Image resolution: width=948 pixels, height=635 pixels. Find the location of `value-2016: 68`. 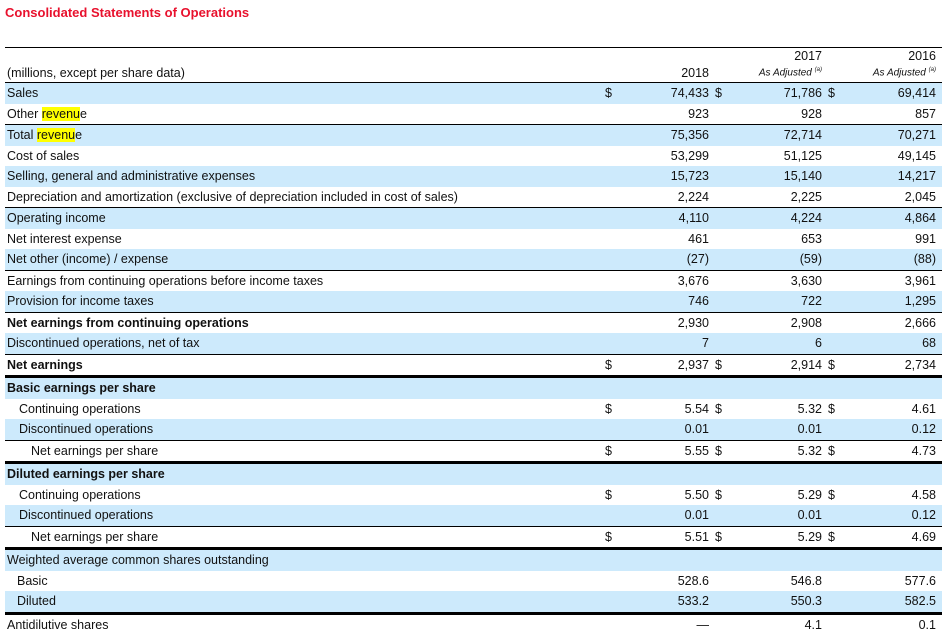

value-2016: 68 is located at coordinates (895, 343).